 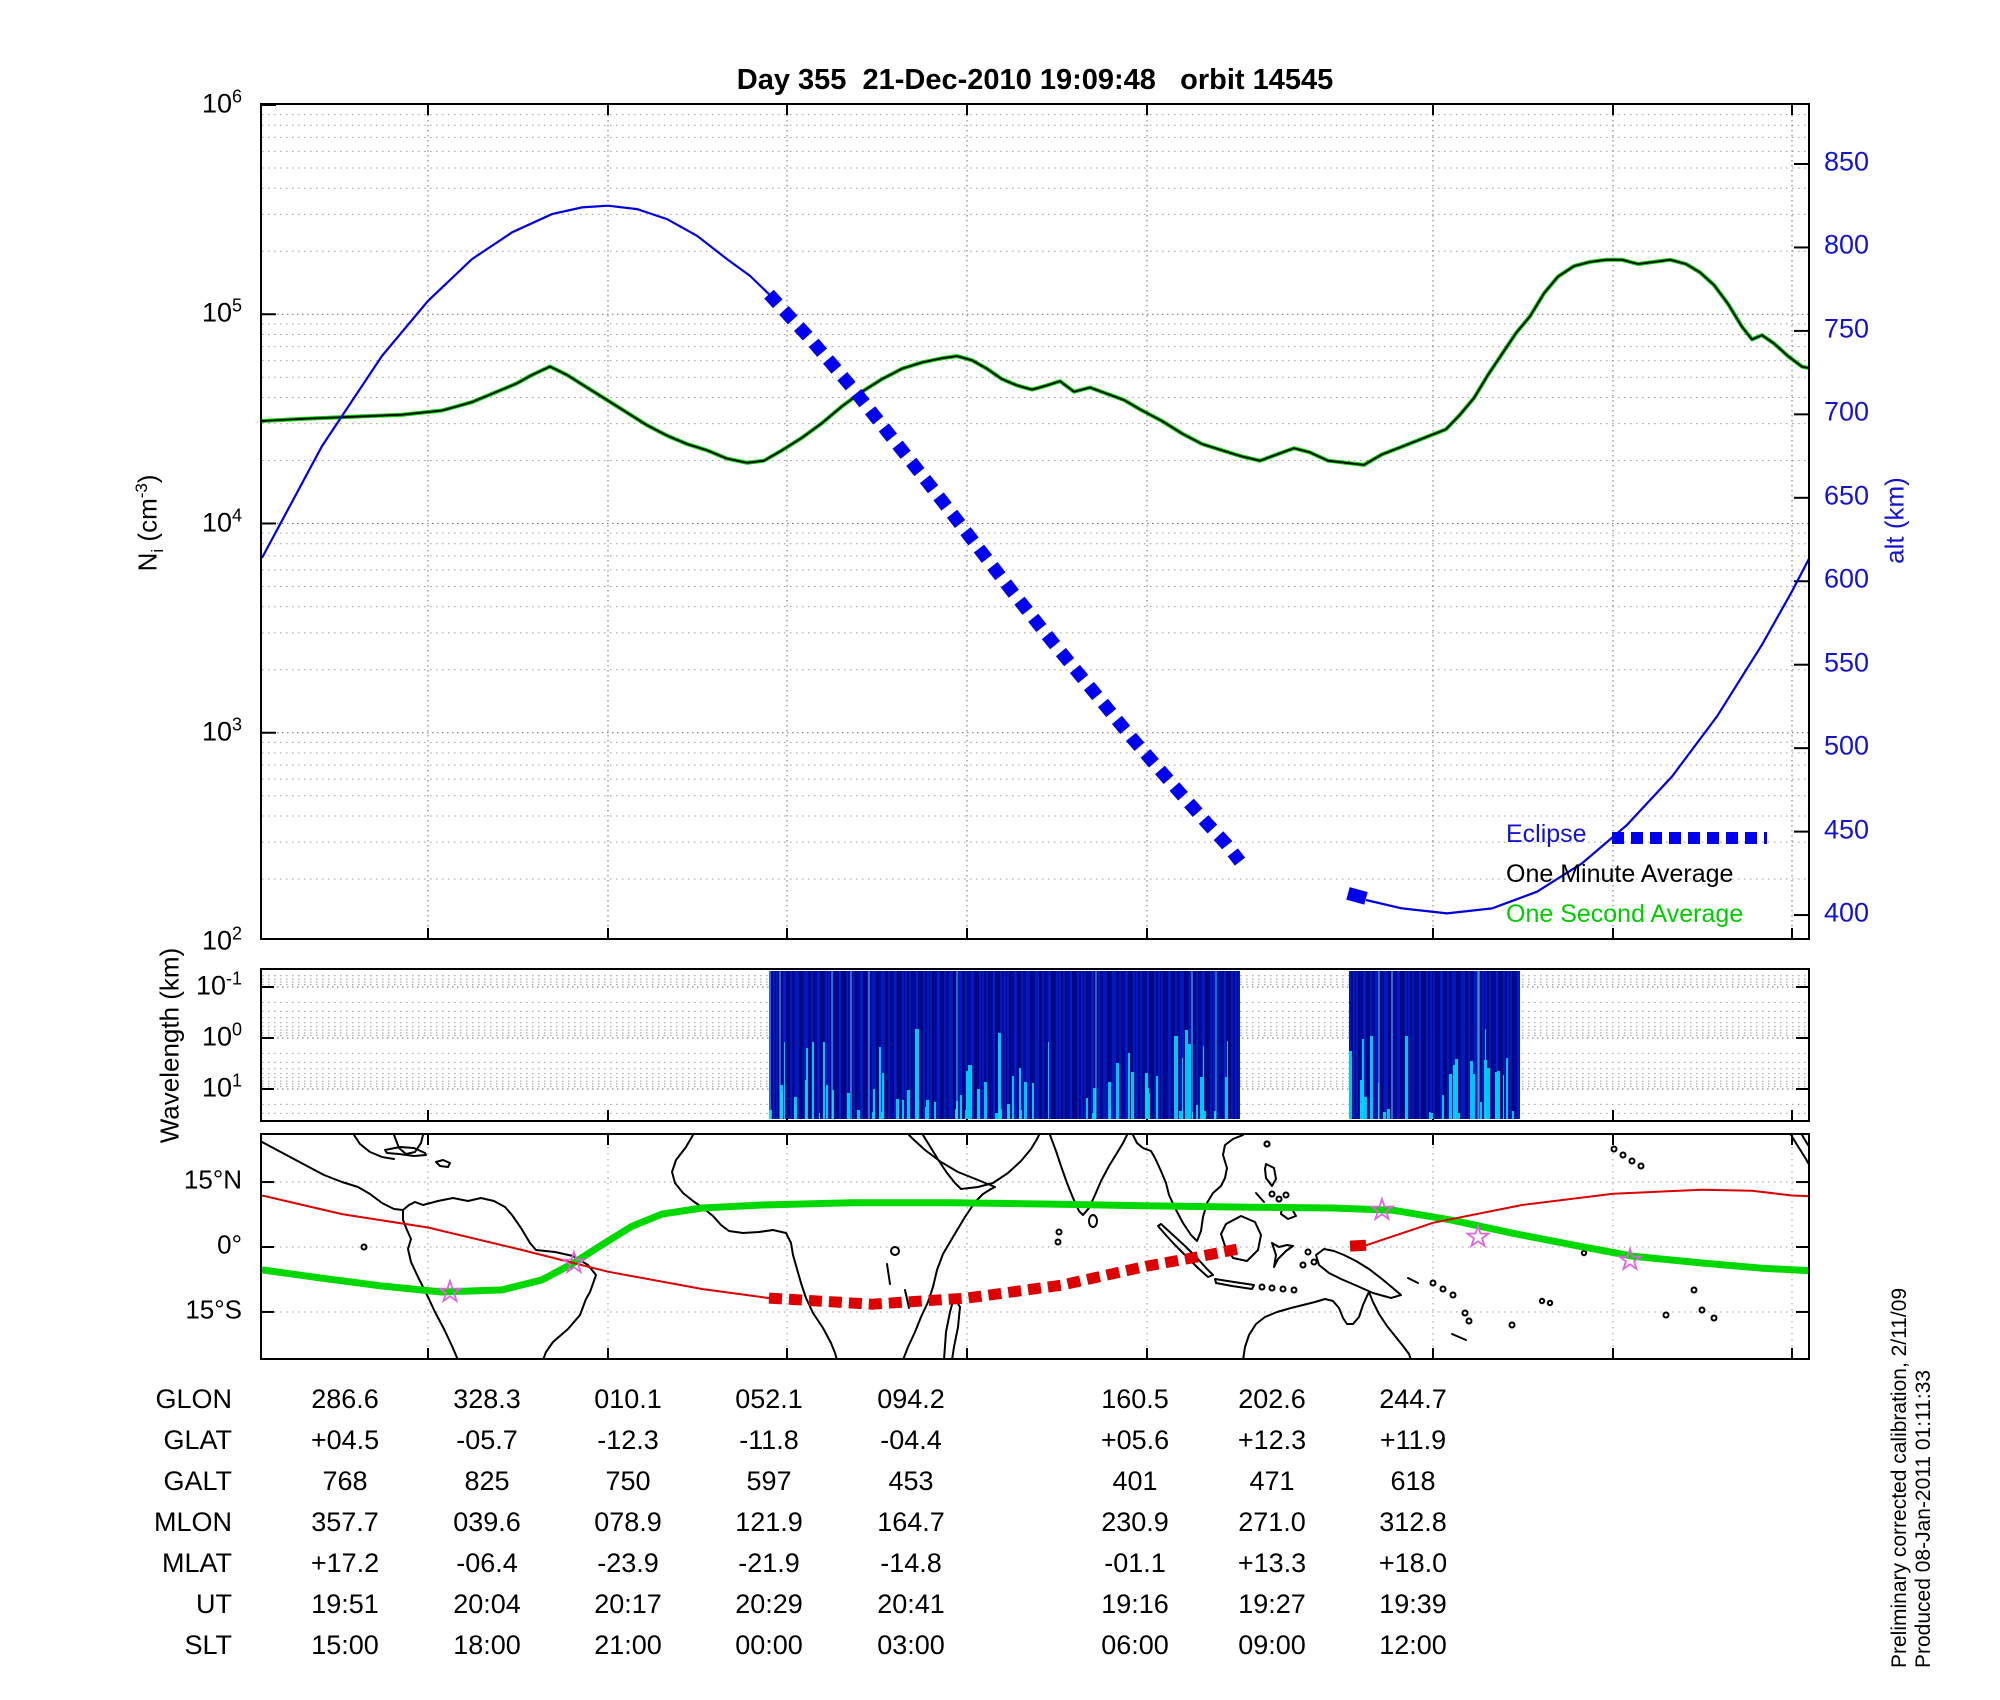 What do you see at coordinates (1135, 1399) in the screenshot?
I see `table-cell-GLON-6: 160.5` at bounding box center [1135, 1399].